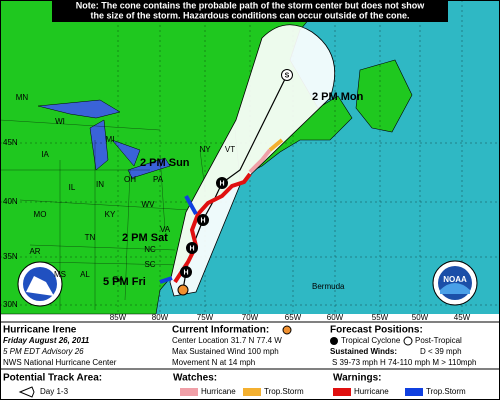 The width and height of the screenshot is (500, 400). I want to click on longitude-label: 60W, so click(335, 317).